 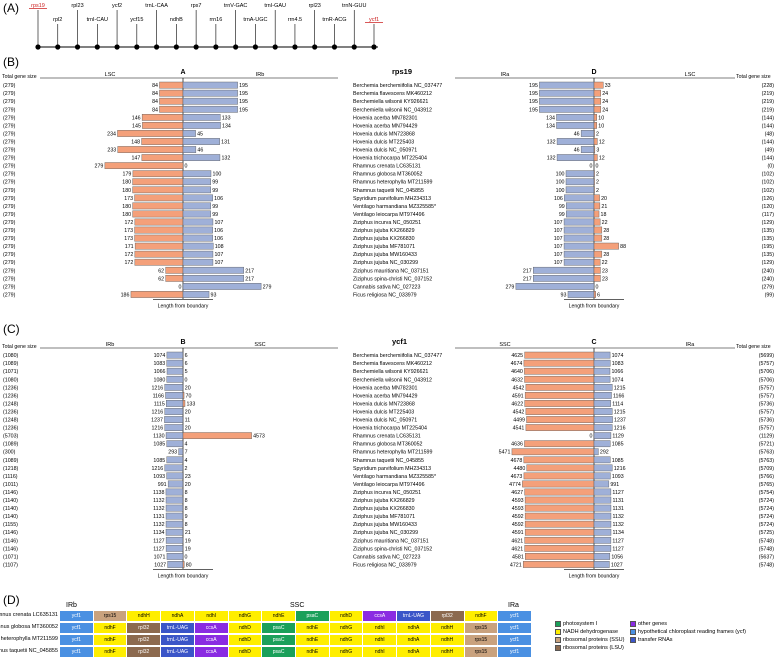 What do you see at coordinates (617, 404) in the screenshot?
I see `bar-value: 1114` at bounding box center [617, 404].